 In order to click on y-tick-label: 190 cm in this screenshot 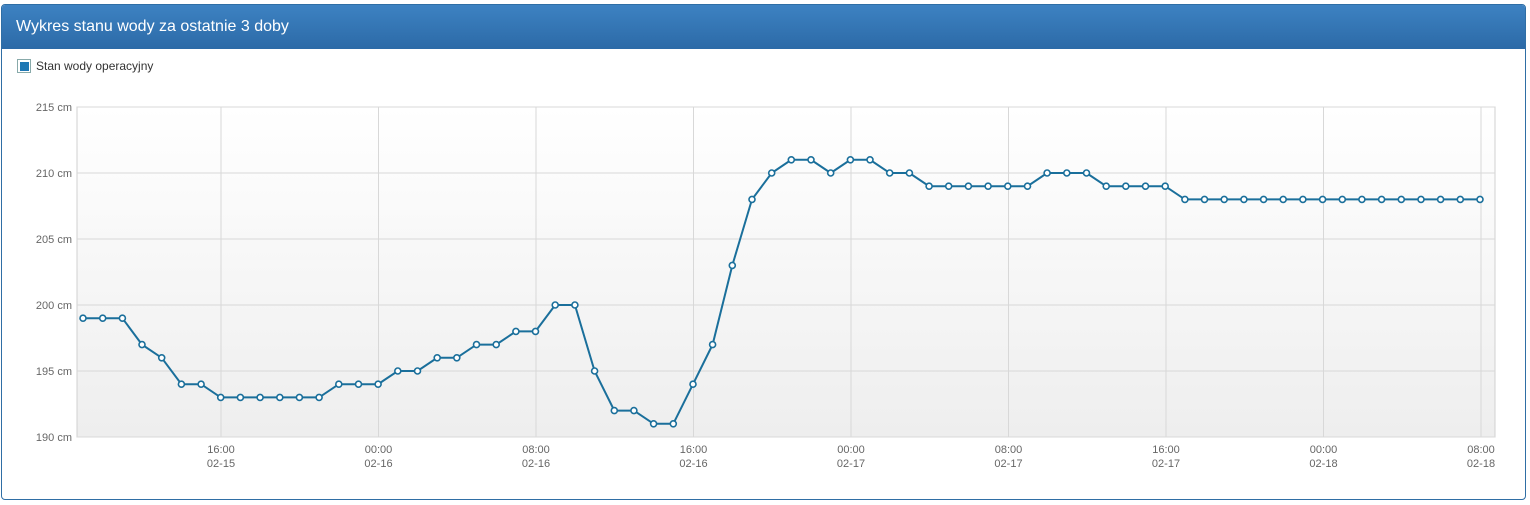, I will do `click(54, 438)`.